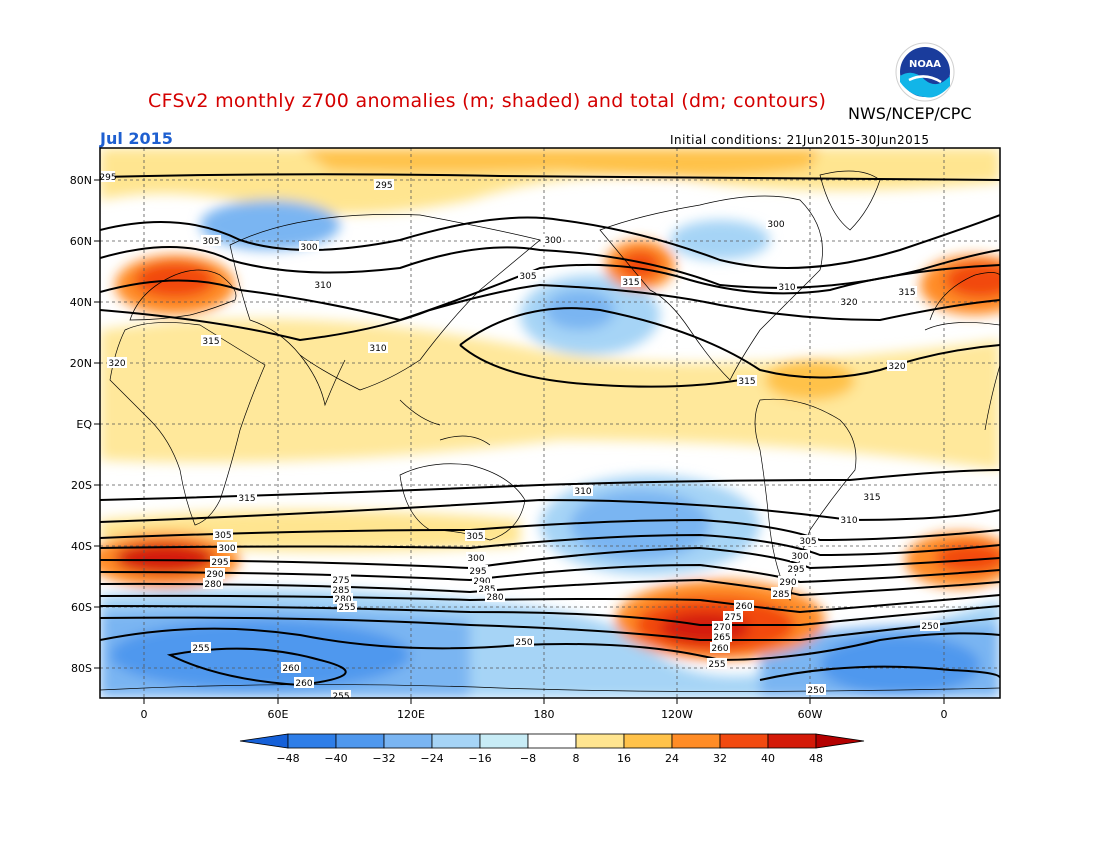 The image size is (1100, 850). I want to click on lon-label: 120W, so click(677, 714).